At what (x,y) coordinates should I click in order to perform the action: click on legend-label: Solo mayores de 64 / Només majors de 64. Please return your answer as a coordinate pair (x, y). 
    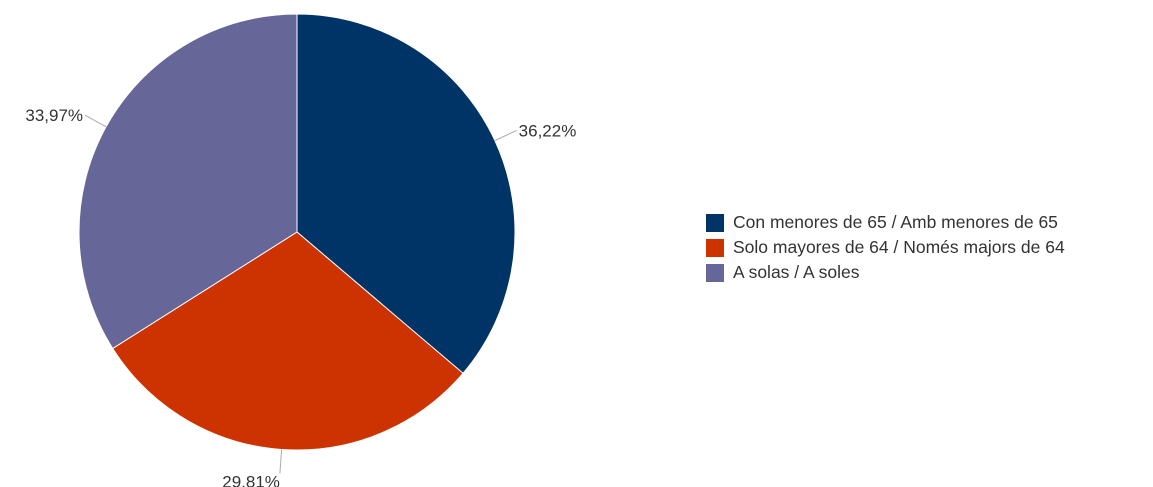
    Looking at the image, I should click on (899, 247).